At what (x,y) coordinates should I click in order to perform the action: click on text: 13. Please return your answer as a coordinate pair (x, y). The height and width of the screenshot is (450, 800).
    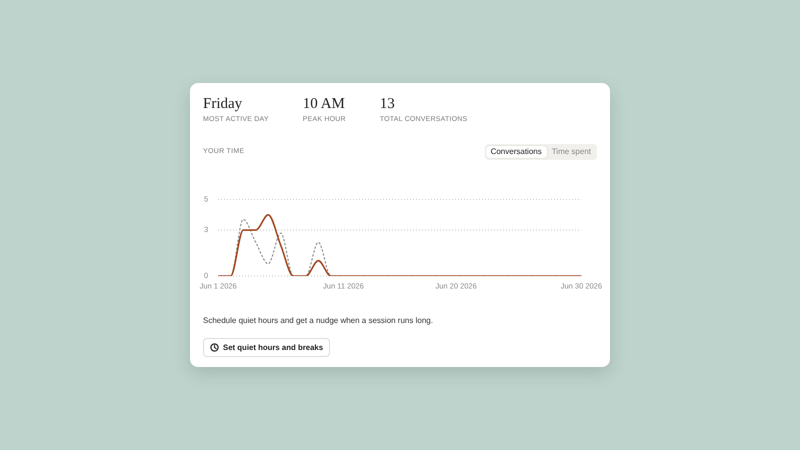
    Looking at the image, I should click on (388, 104).